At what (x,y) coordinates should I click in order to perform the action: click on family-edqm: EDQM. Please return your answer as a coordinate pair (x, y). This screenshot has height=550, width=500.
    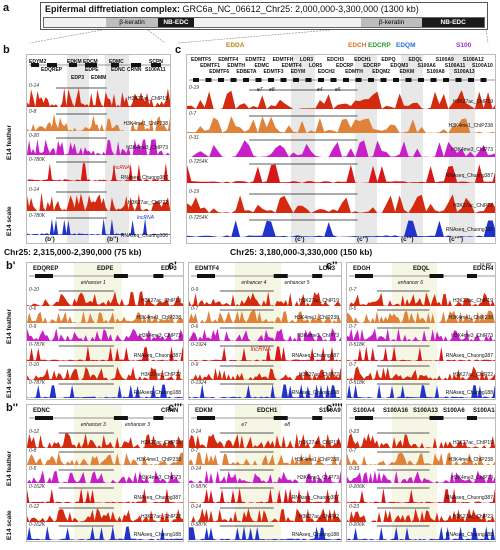
    Looking at the image, I should click on (406, 45).